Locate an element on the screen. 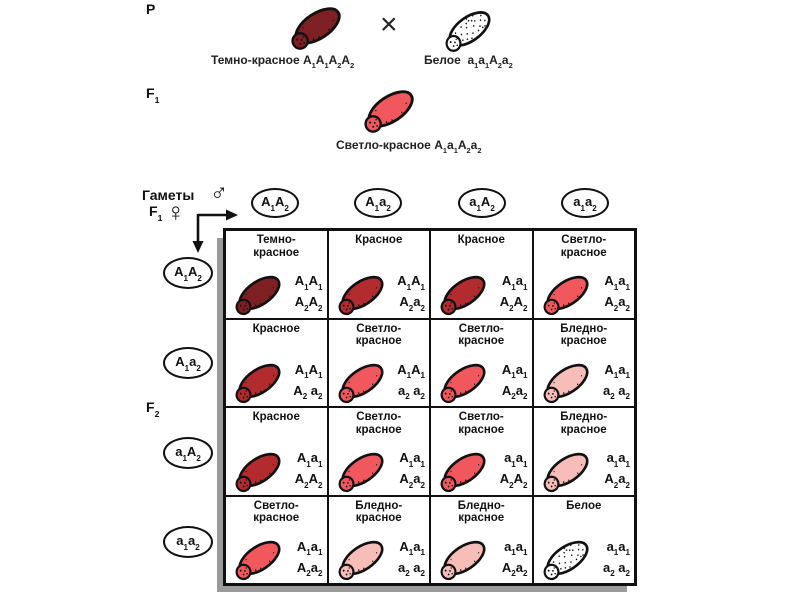 The image size is (800, 600). f1-caption: Светло-красное A1a1A2a2 is located at coordinates (408, 146).